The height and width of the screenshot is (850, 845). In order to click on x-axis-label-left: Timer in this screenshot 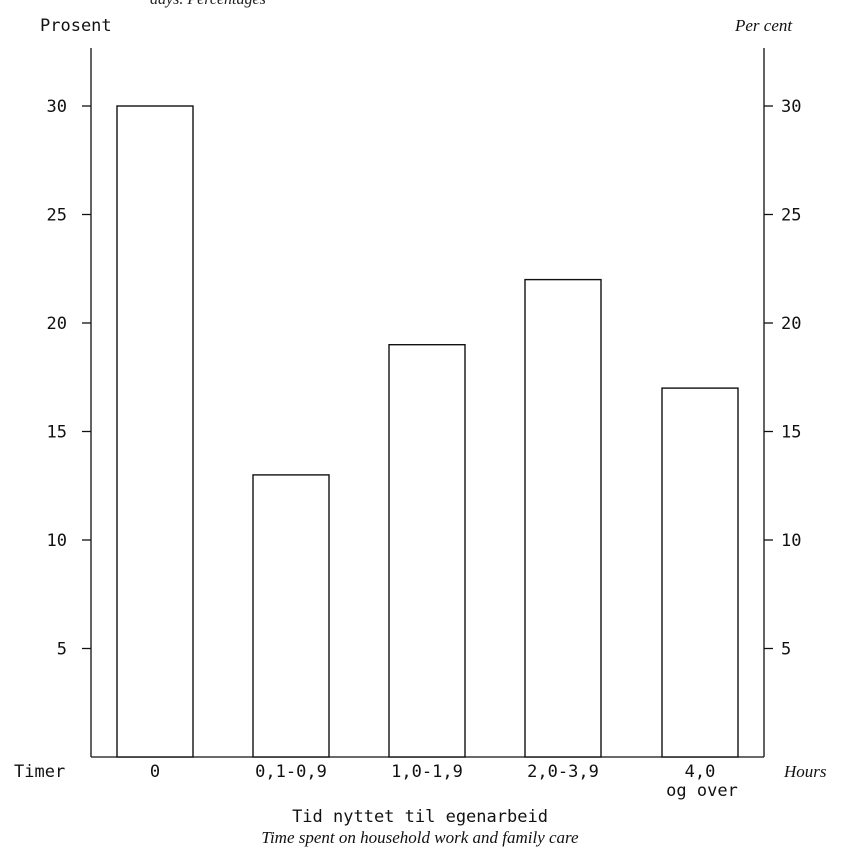, I will do `click(39, 772)`.